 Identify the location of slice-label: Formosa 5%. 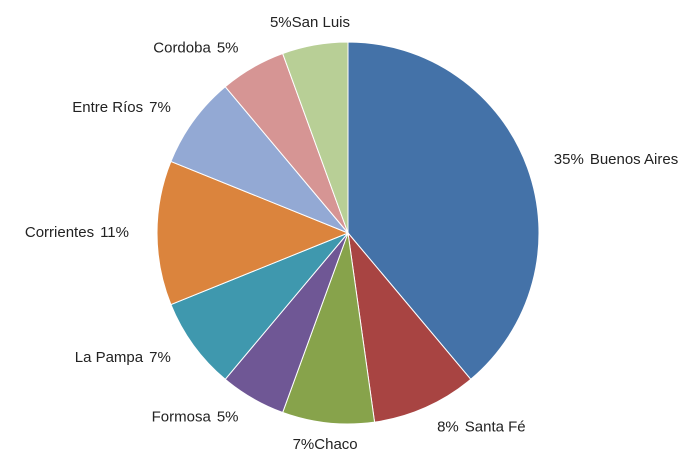
(195, 416).